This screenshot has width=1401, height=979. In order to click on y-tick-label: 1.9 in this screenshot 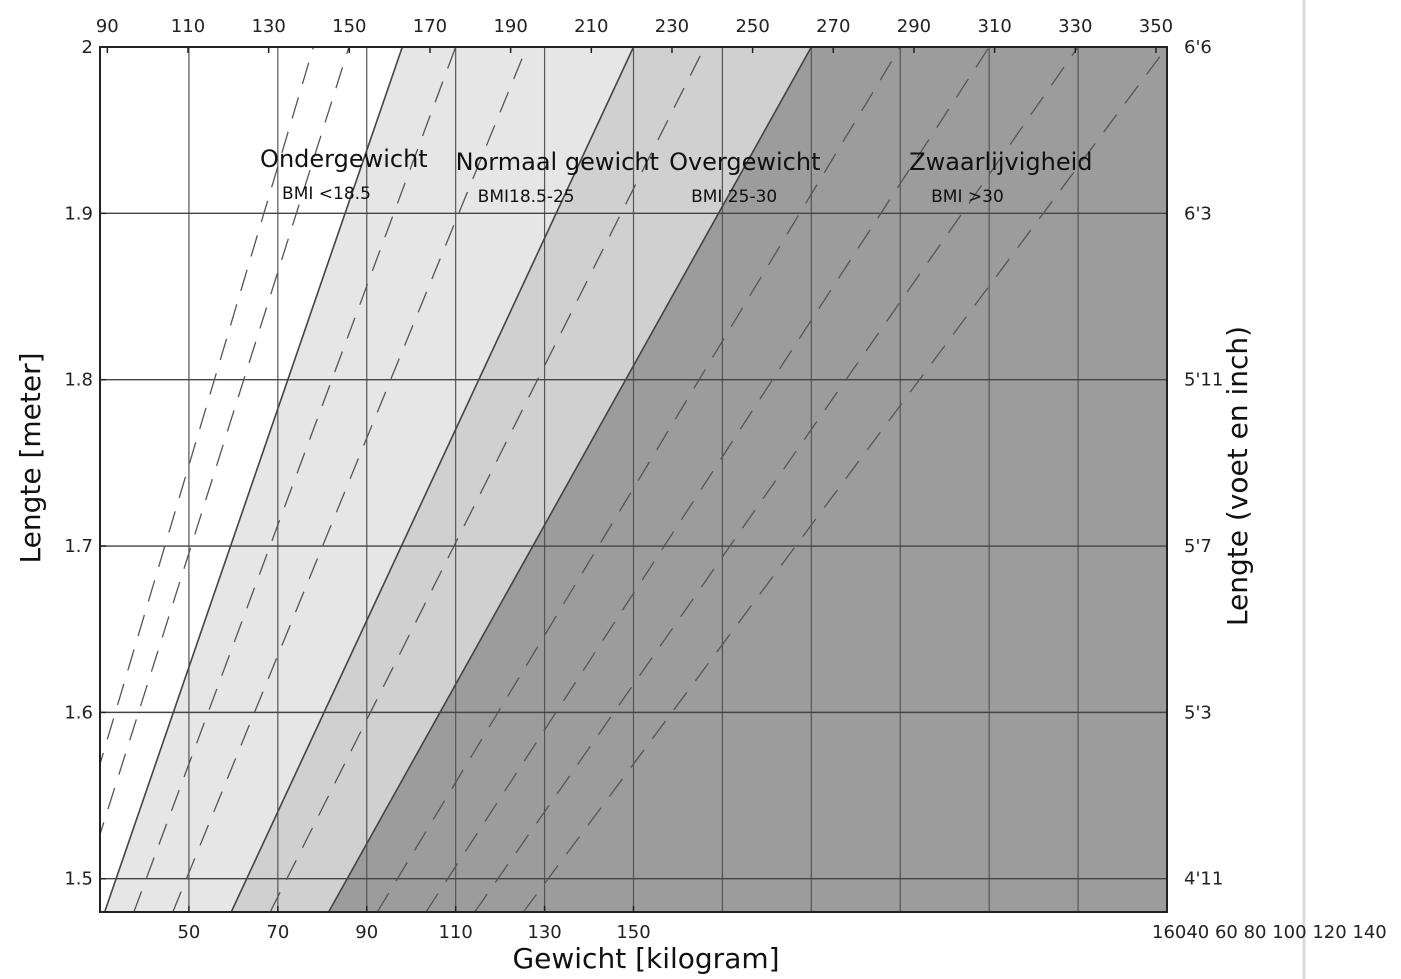, I will do `click(78, 213)`.